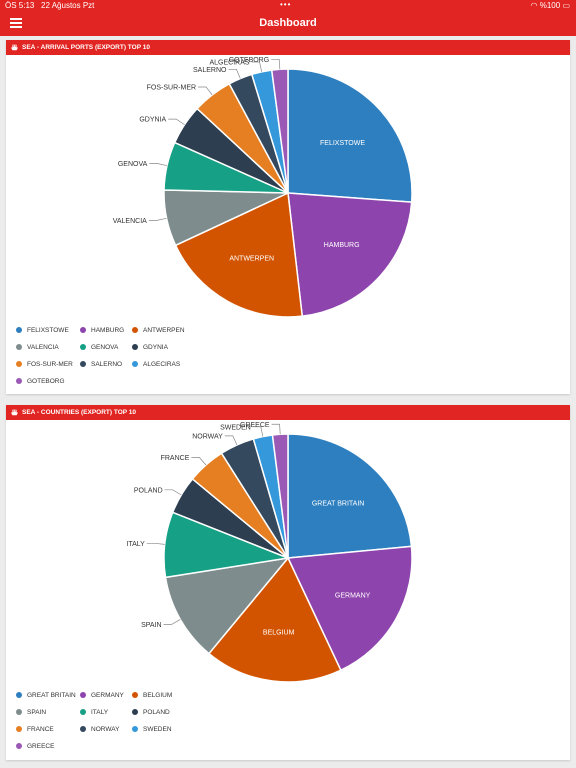 The height and width of the screenshot is (768, 576). I want to click on legend-label: BELGIUM, so click(158, 695).